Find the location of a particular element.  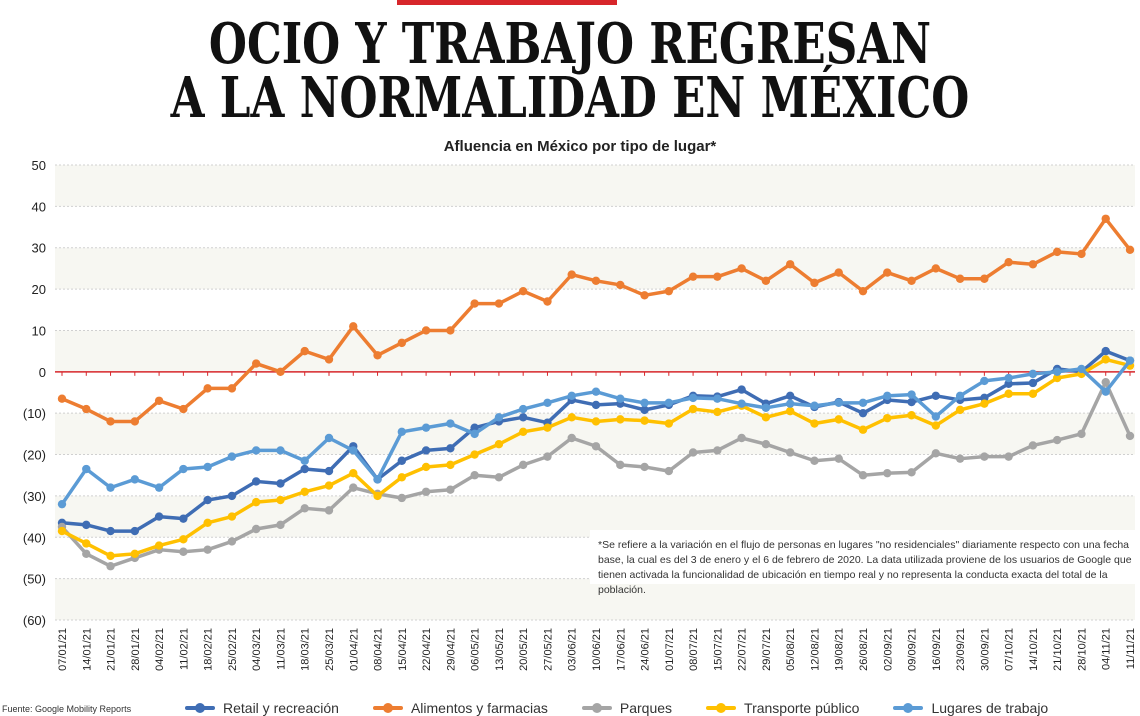

legend-label: Parques is located at coordinates (646, 708).